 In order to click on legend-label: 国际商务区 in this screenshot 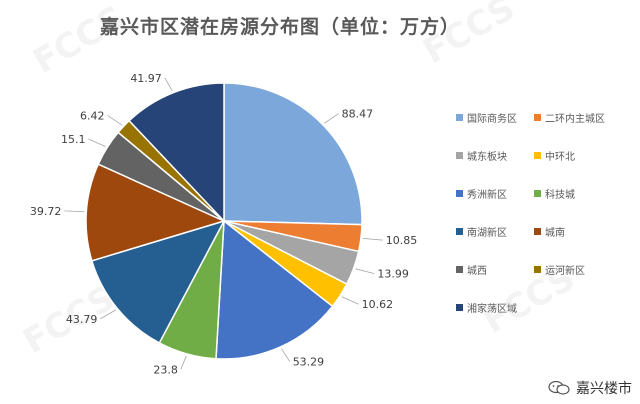, I will do `click(492, 119)`.